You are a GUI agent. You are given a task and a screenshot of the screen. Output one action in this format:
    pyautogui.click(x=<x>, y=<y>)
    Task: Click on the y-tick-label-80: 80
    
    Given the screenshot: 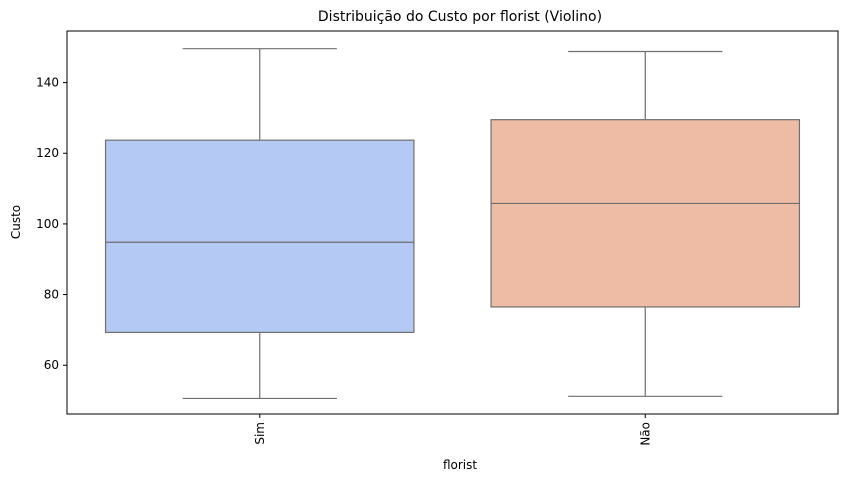 What is the action you would take?
    pyautogui.click(x=51, y=295)
    